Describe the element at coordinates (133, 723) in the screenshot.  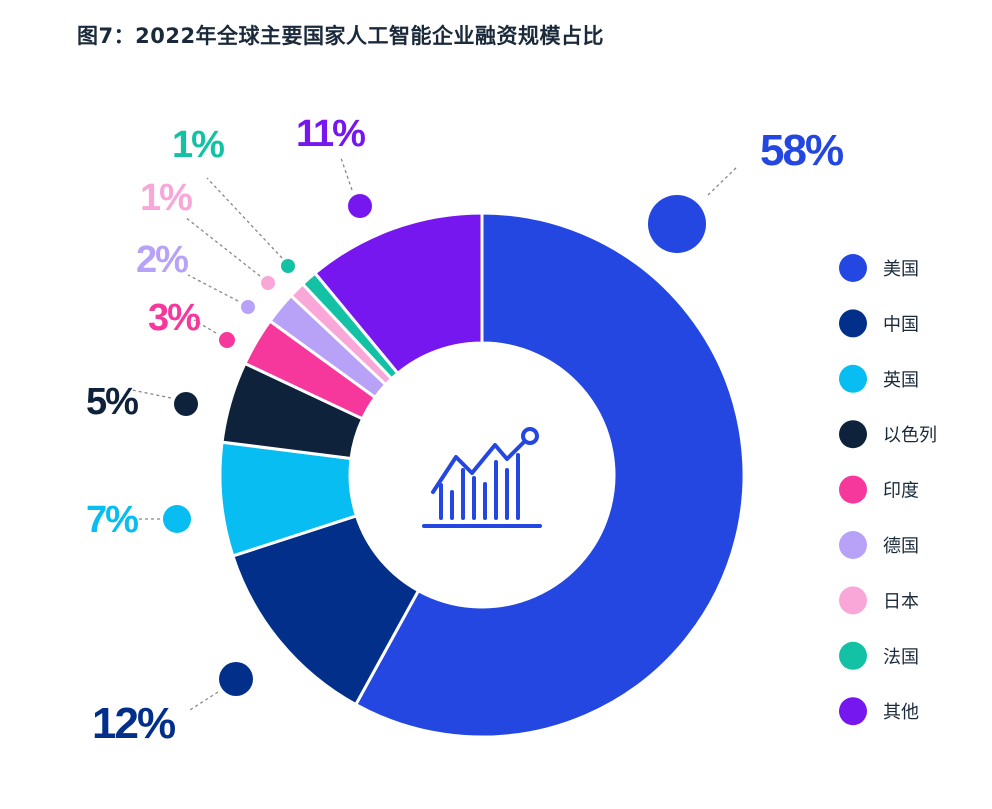
I see `percent-label: 12%` at that location.